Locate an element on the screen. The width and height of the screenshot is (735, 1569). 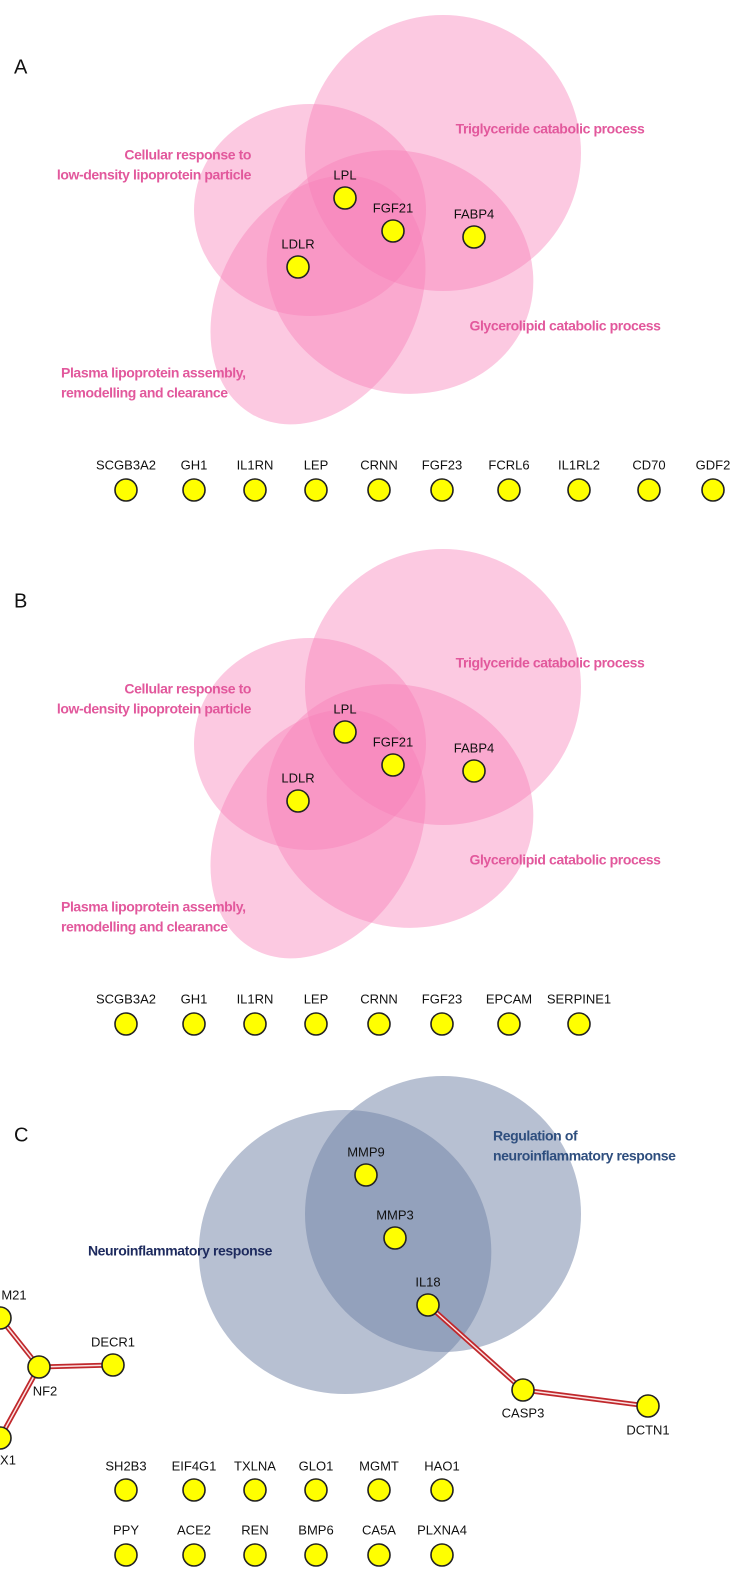
gene-label: GLO1 is located at coordinates (316, 1465).